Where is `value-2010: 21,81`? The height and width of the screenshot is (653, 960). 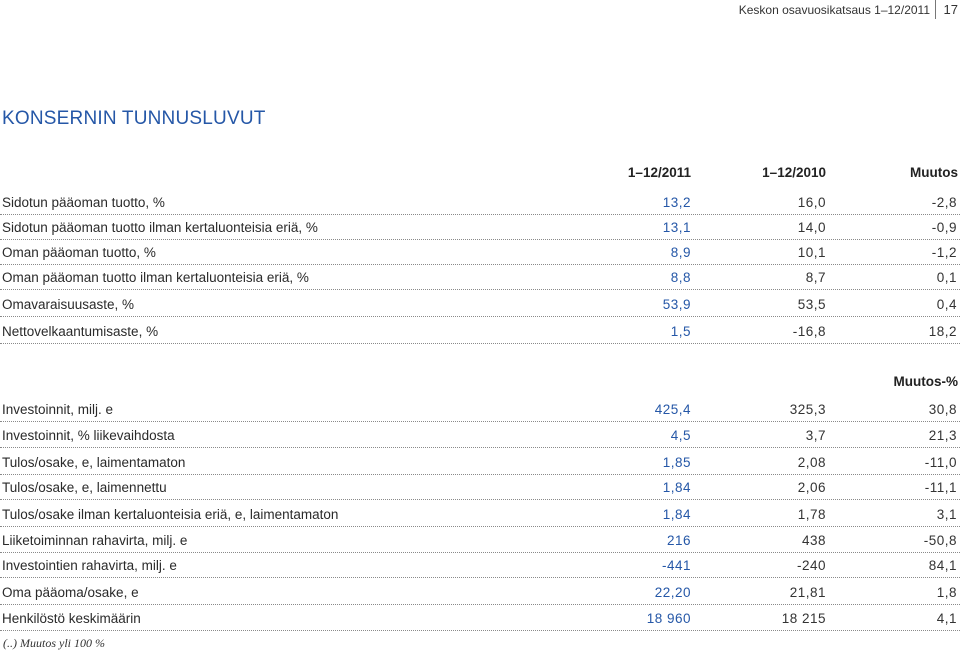
value-2010: 21,81 is located at coordinates (807, 592).